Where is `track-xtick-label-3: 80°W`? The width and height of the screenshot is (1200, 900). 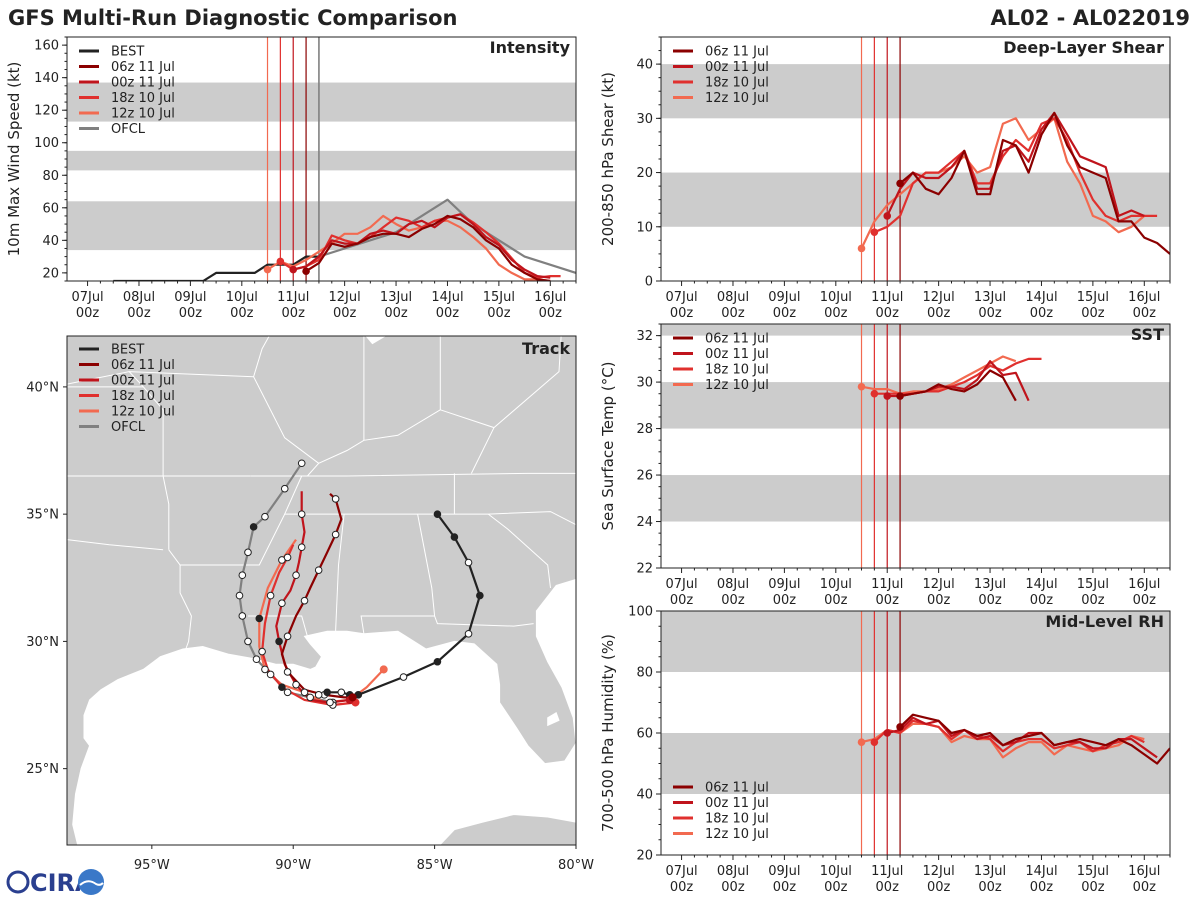 track-xtick-label-3: 80°W is located at coordinates (576, 865).